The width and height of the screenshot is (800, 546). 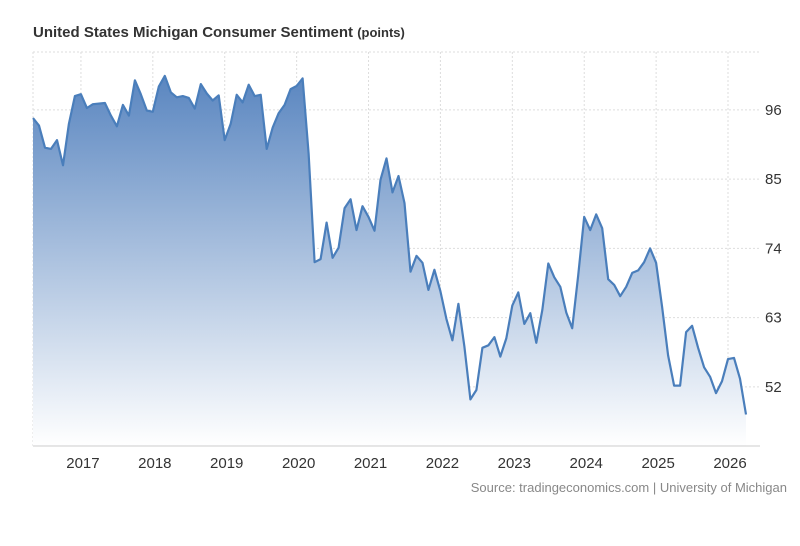 What do you see at coordinates (226, 463) in the screenshot?
I see `x-tick-label: 2019` at bounding box center [226, 463].